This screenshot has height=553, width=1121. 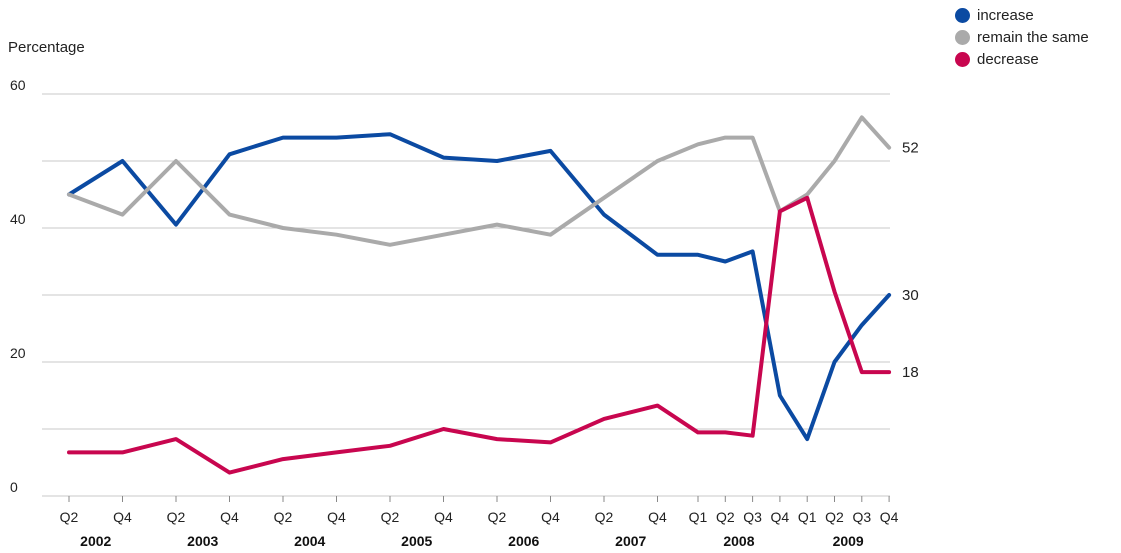 I want to click on year-label: 2008, so click(x=738, y=541).